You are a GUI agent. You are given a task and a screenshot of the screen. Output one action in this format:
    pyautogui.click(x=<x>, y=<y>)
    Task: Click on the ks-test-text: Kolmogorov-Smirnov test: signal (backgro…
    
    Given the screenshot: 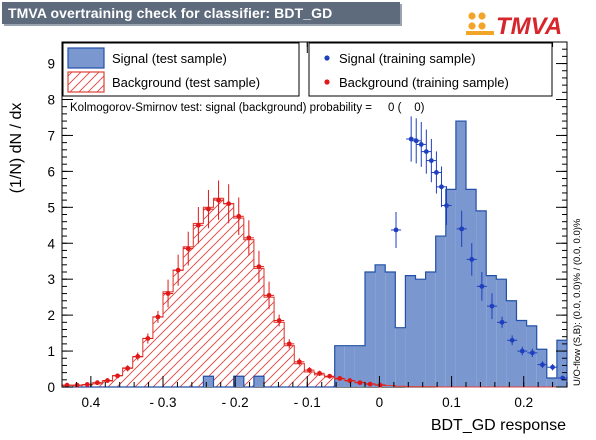 What is the action you would take?
    pyautogui.click(x=247, y=108)
    